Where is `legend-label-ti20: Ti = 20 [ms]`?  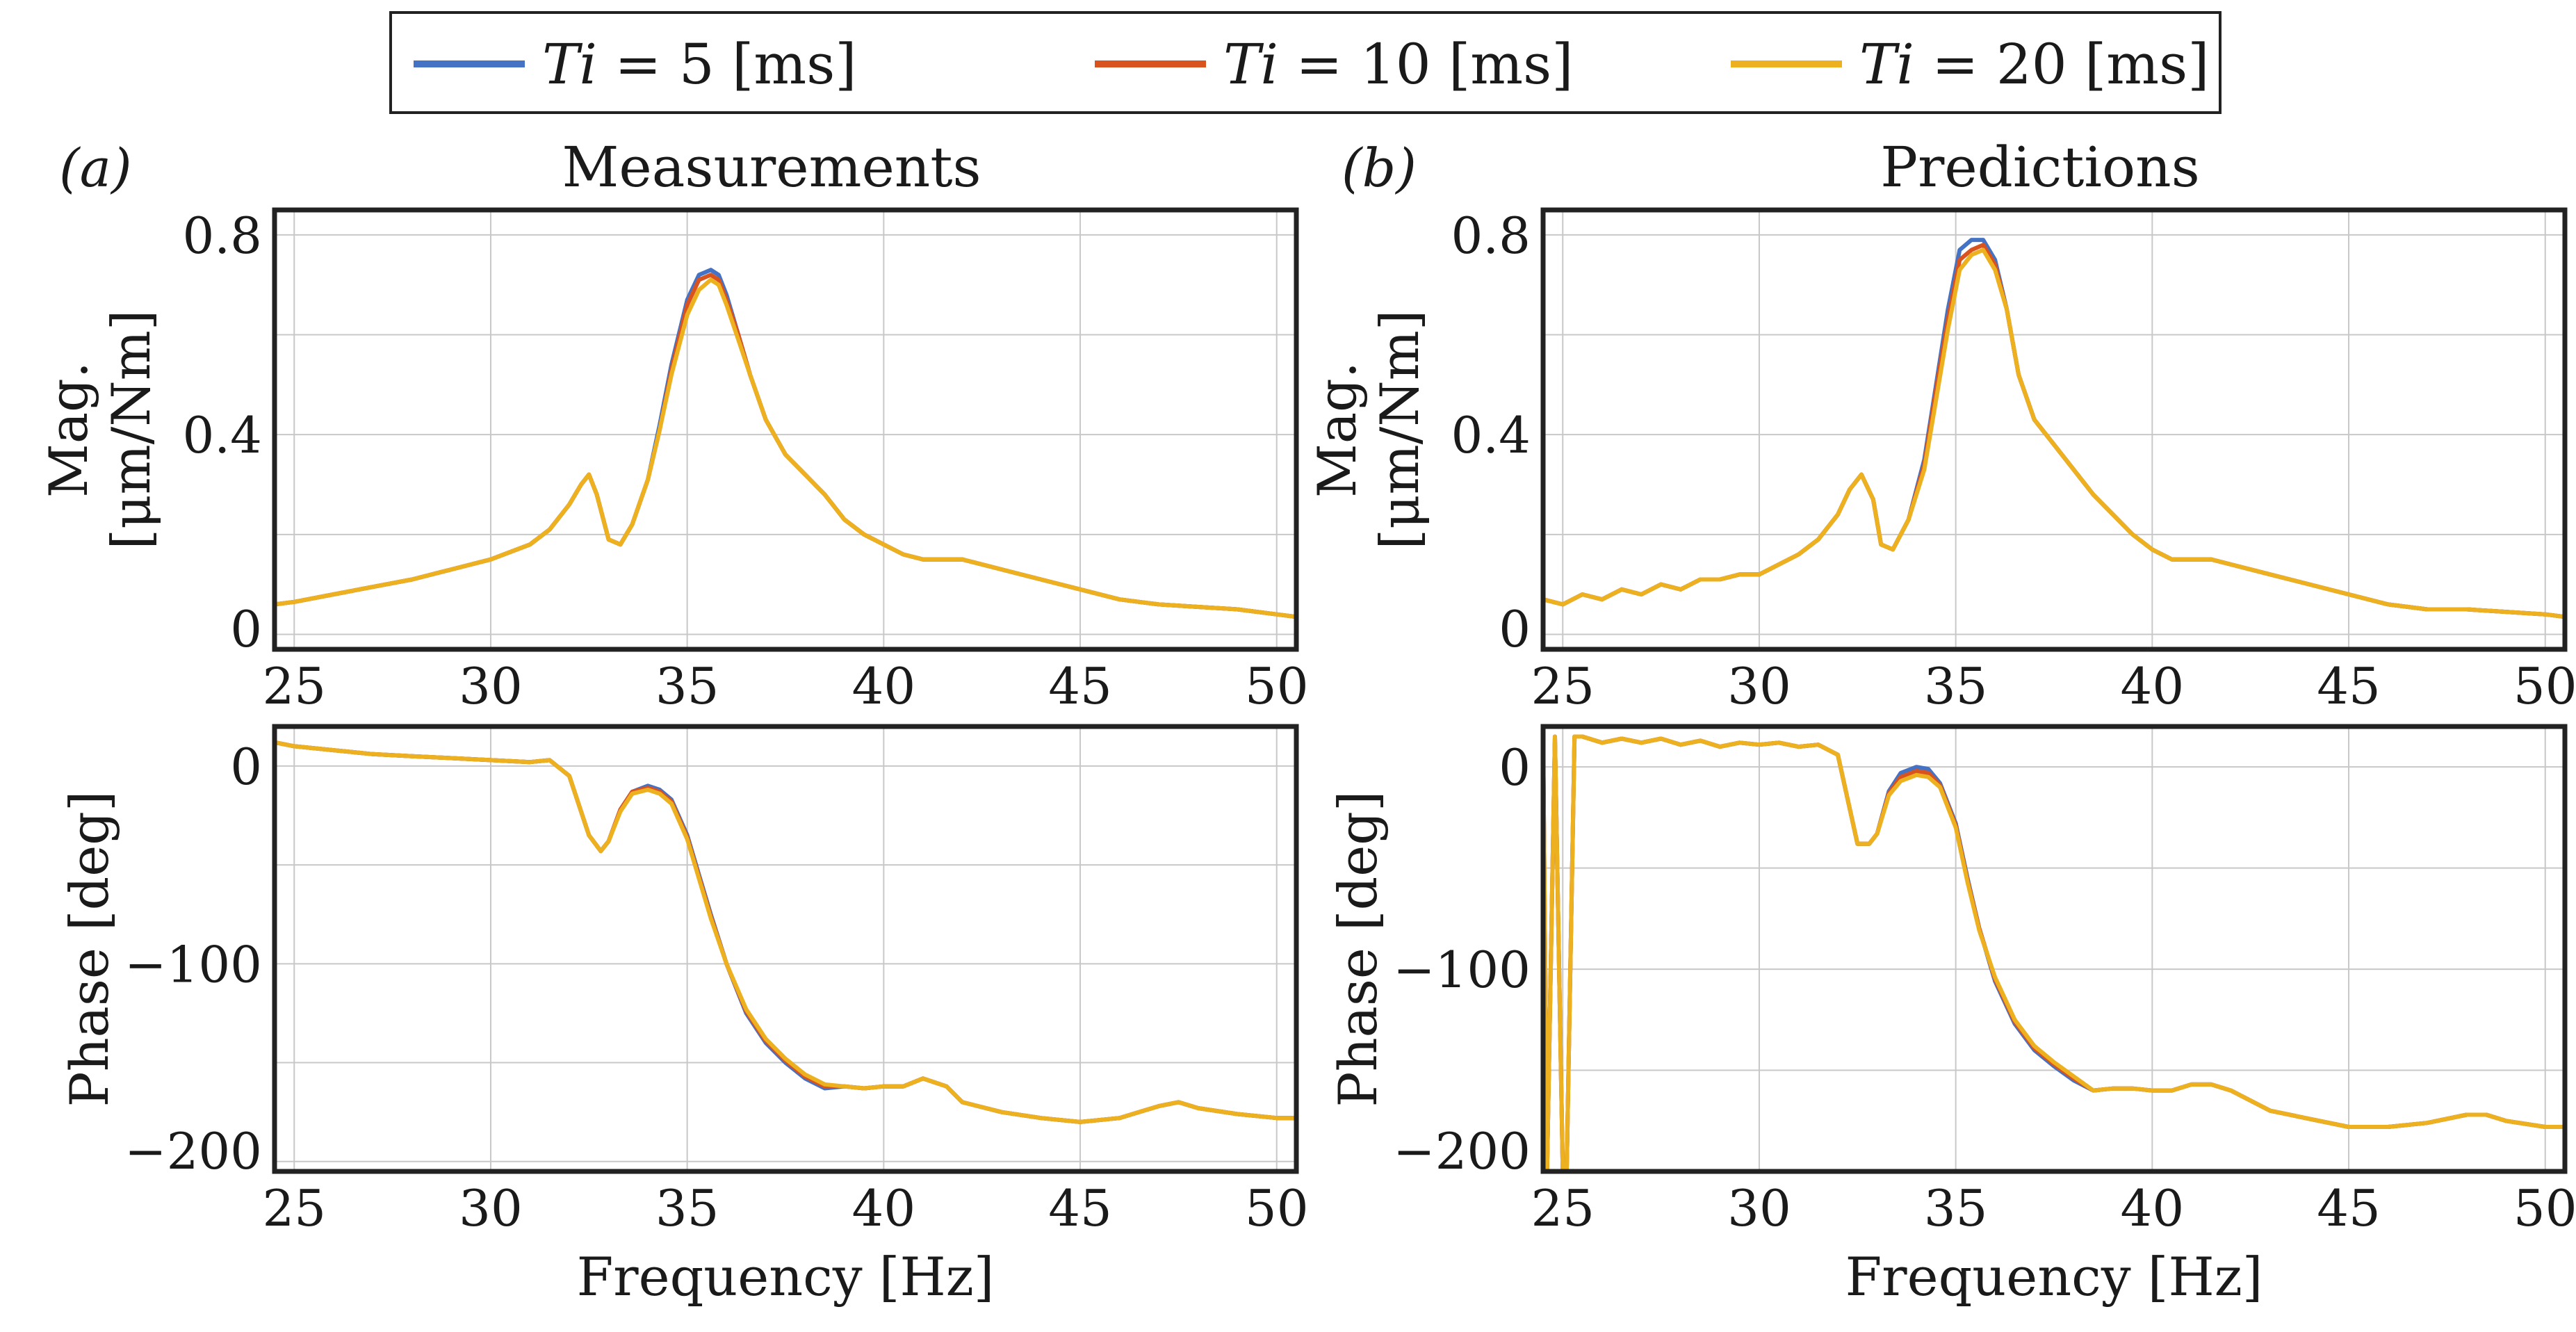
legend-label-ti20: Ti = 20 [ms] is located at coordinates (2034, 64).